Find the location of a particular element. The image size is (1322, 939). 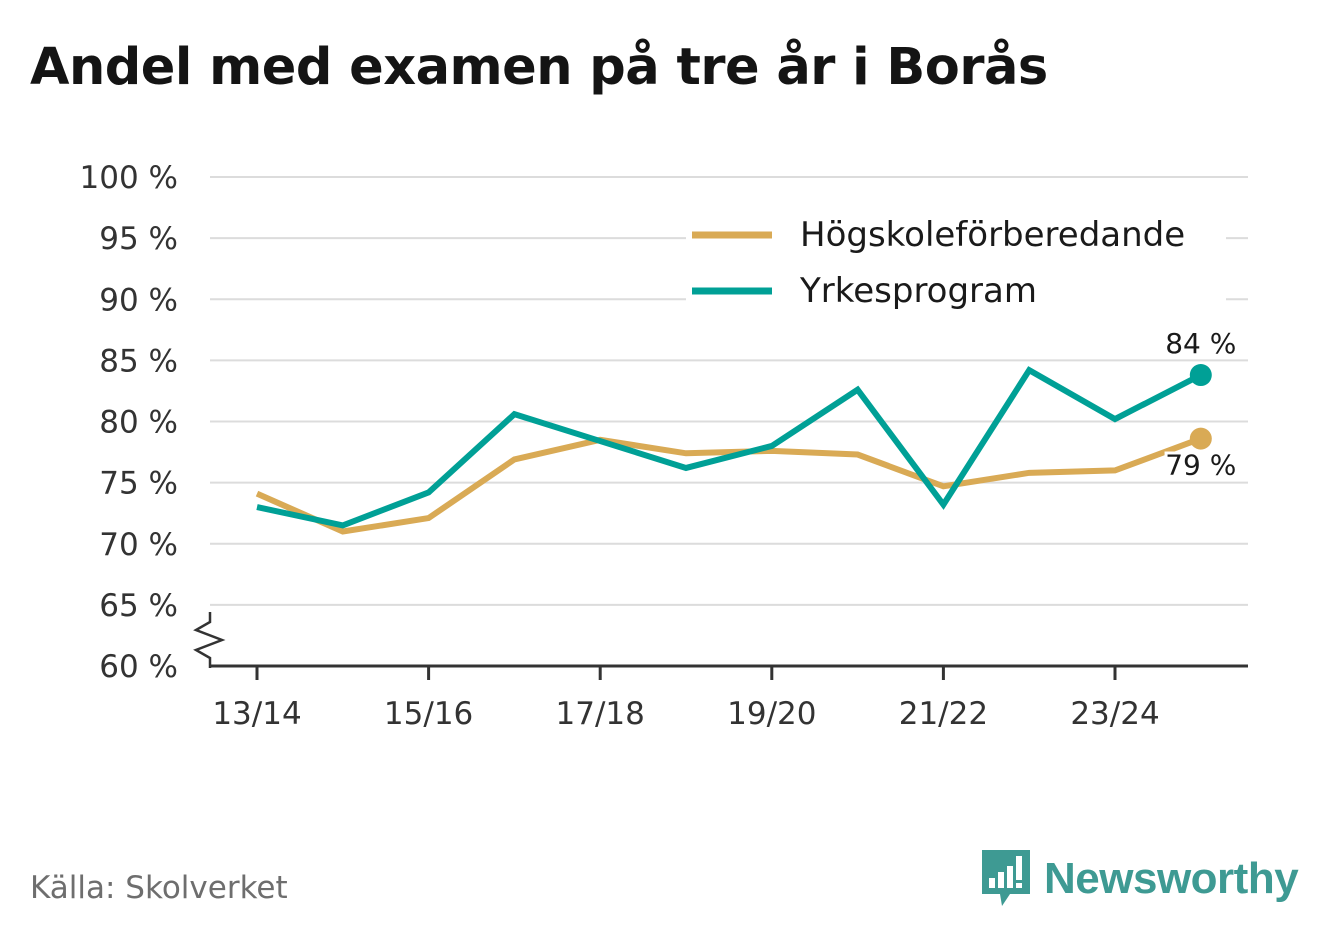

chart-title: Andel med examen på tre år i Borås is located at coordinates (539, 67).